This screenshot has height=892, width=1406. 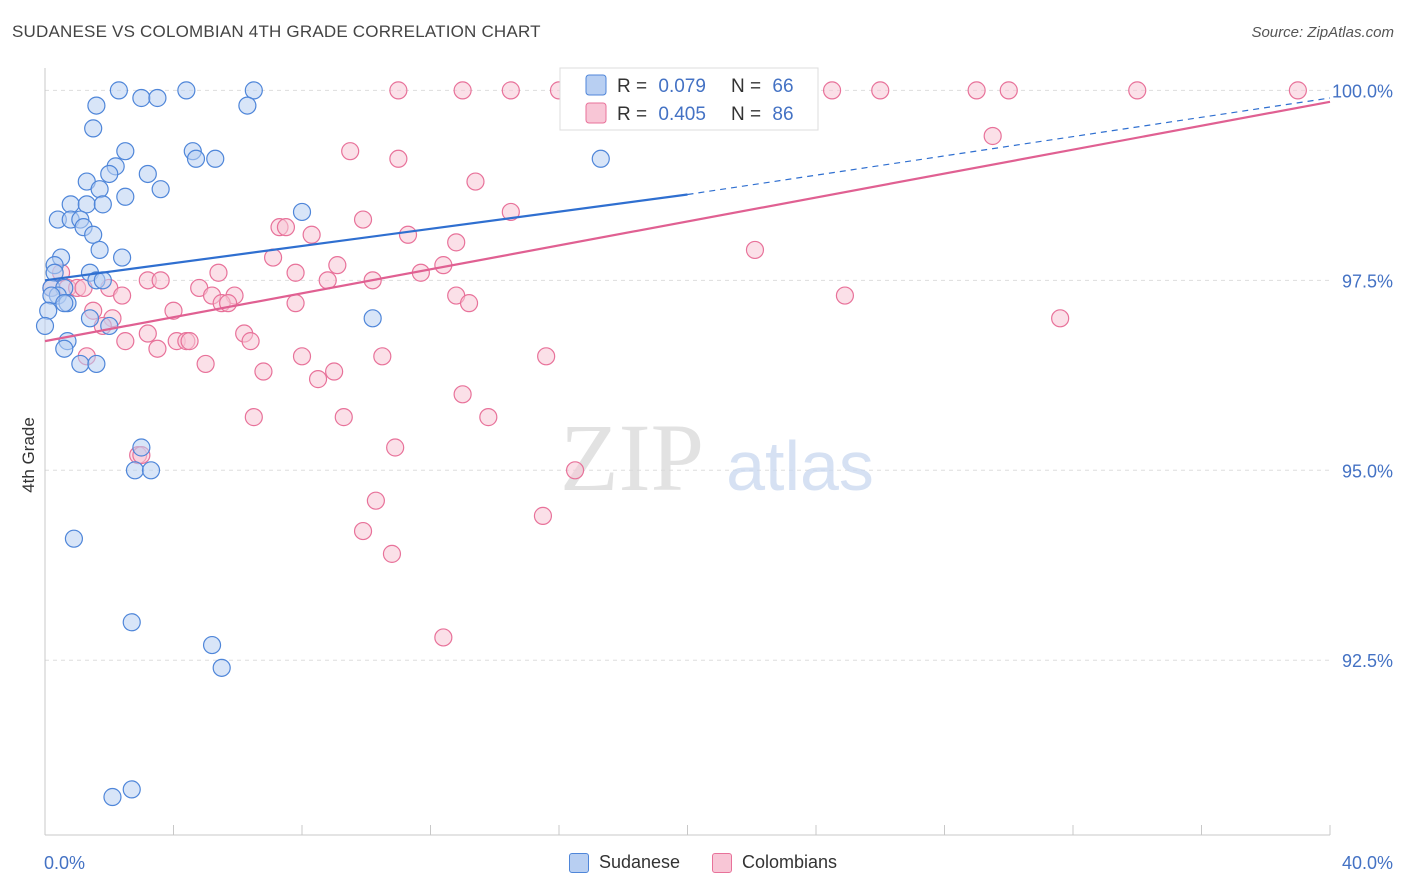 I want to click on y-tick-label-3: 92.5%, so click(x=1367, y=661).